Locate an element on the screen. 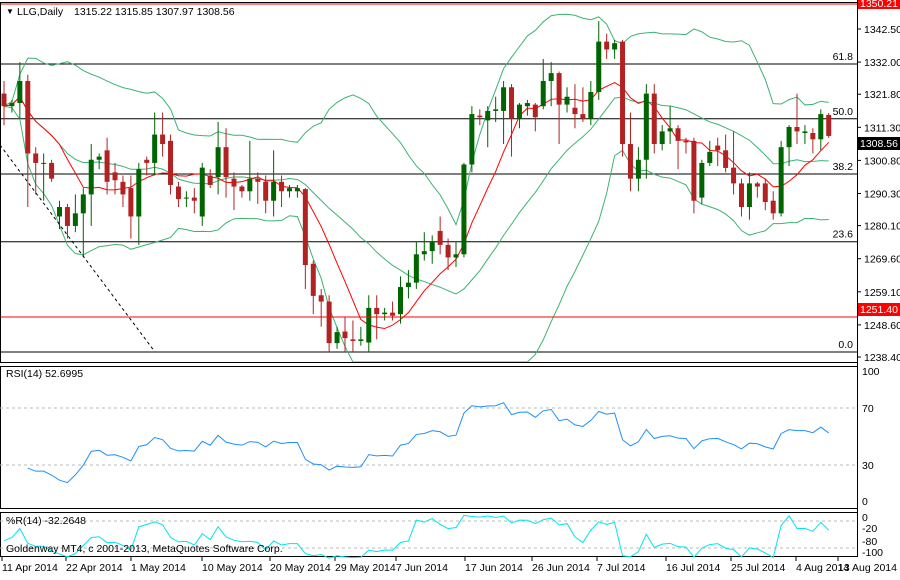  rsi-line is located at coordinates (428, 443).